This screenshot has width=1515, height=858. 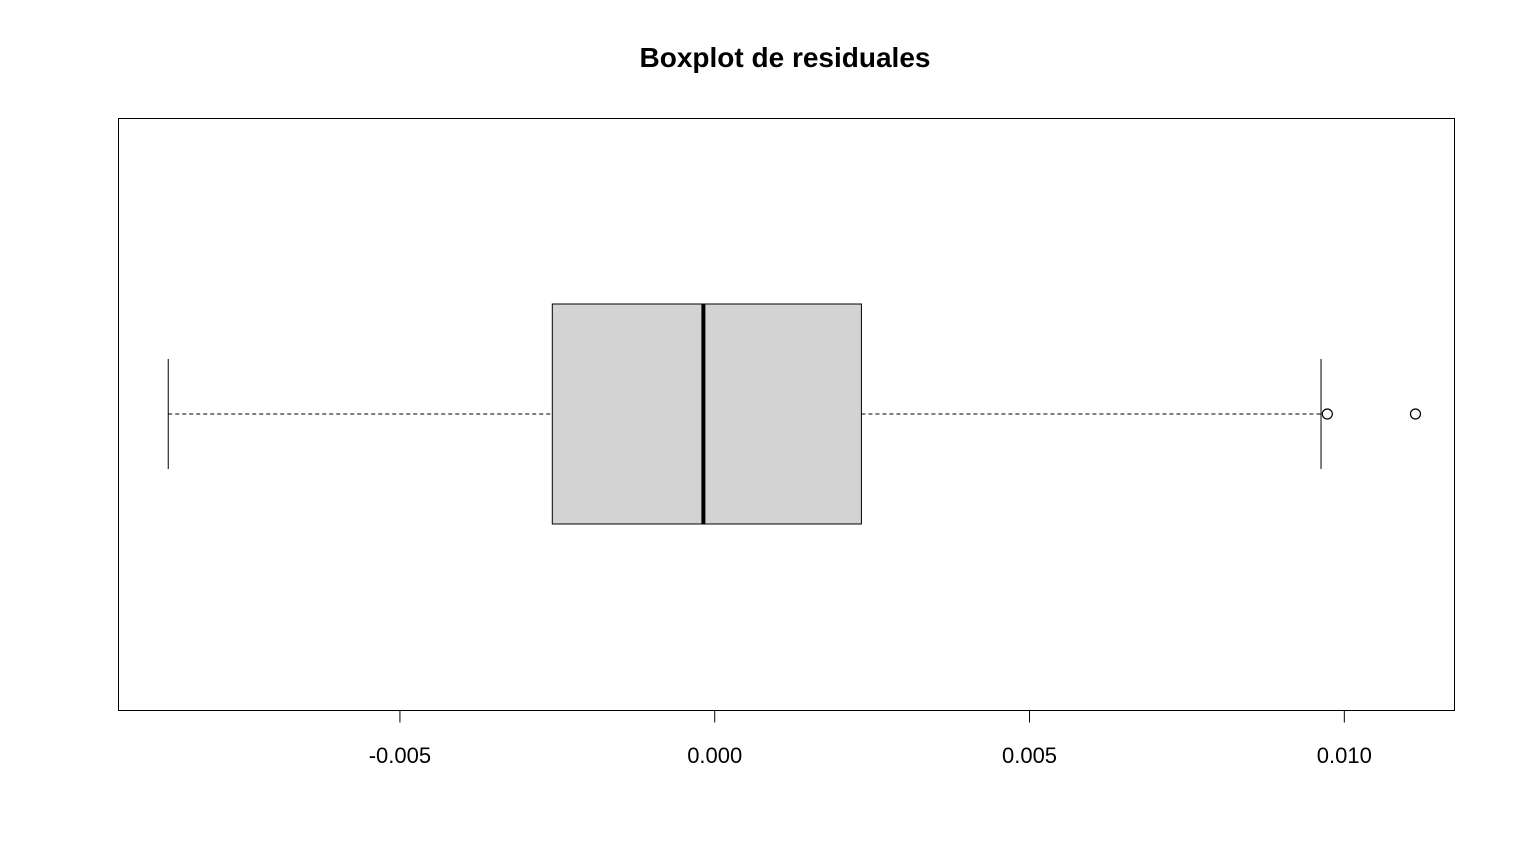 What do you see at coordinates (400, 755) in the screenshot?
I see `x-tick-label: -0.005` at bounding box center [400, 755].